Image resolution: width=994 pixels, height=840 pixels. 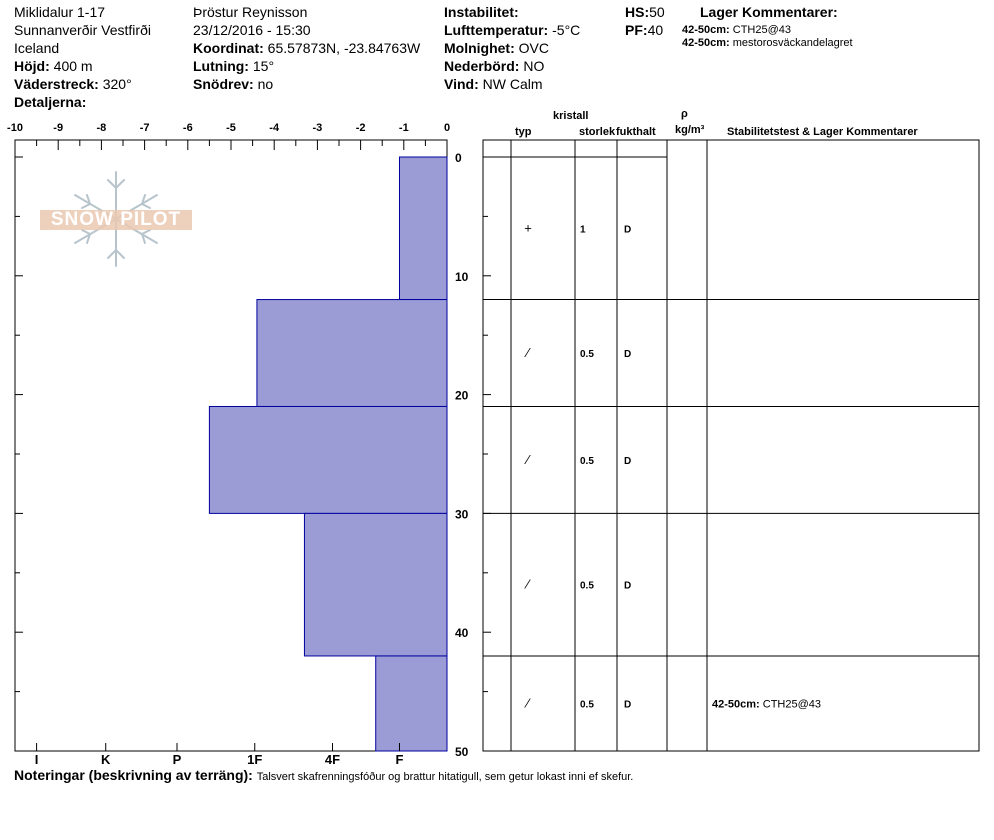 I want to click on air-temp-row: Lufttemperatur: -5°C, so click(x=512, y=30).